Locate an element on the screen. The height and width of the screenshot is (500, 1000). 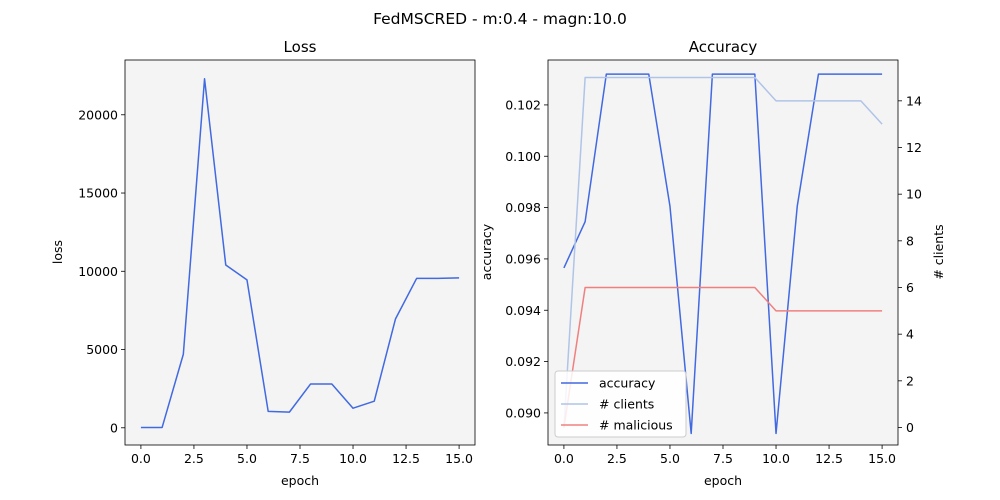
accuracy-x-tick-label: 5.0 is located at coordinates (670, 458).